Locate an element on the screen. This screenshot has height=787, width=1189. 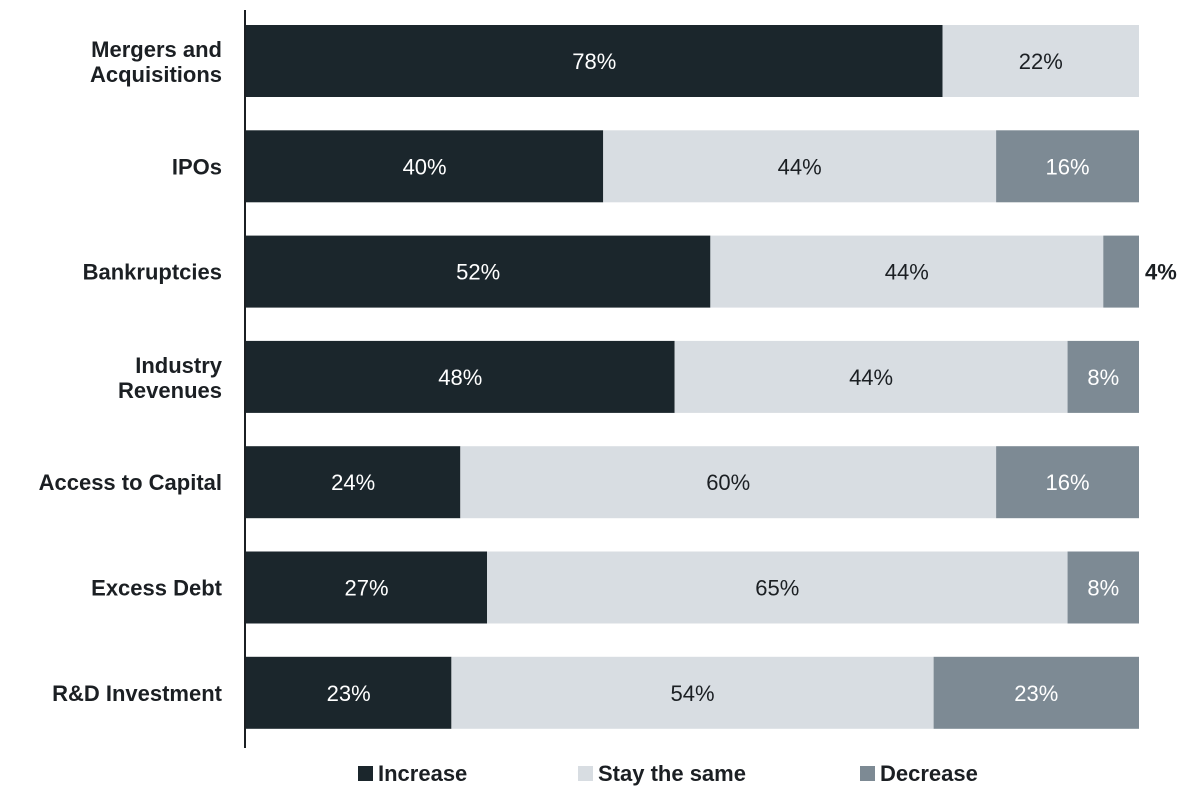
data-label-stay-the-same-mergers-and-acquisitions: 22% is located at coordinates (1041, 61).